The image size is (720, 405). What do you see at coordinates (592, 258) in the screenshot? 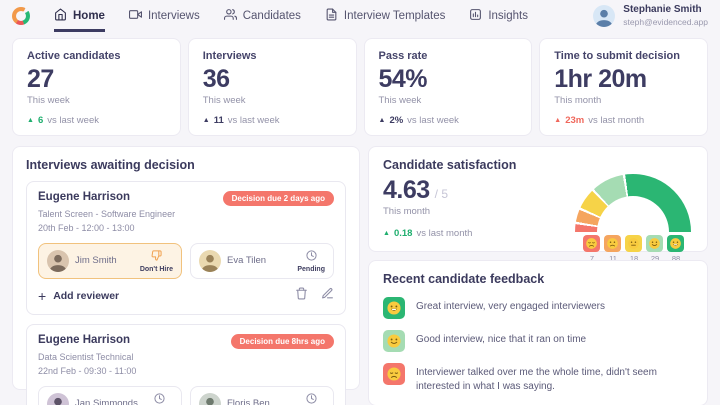
I see `emoji-count: 7` at bounding box center [592, 258].